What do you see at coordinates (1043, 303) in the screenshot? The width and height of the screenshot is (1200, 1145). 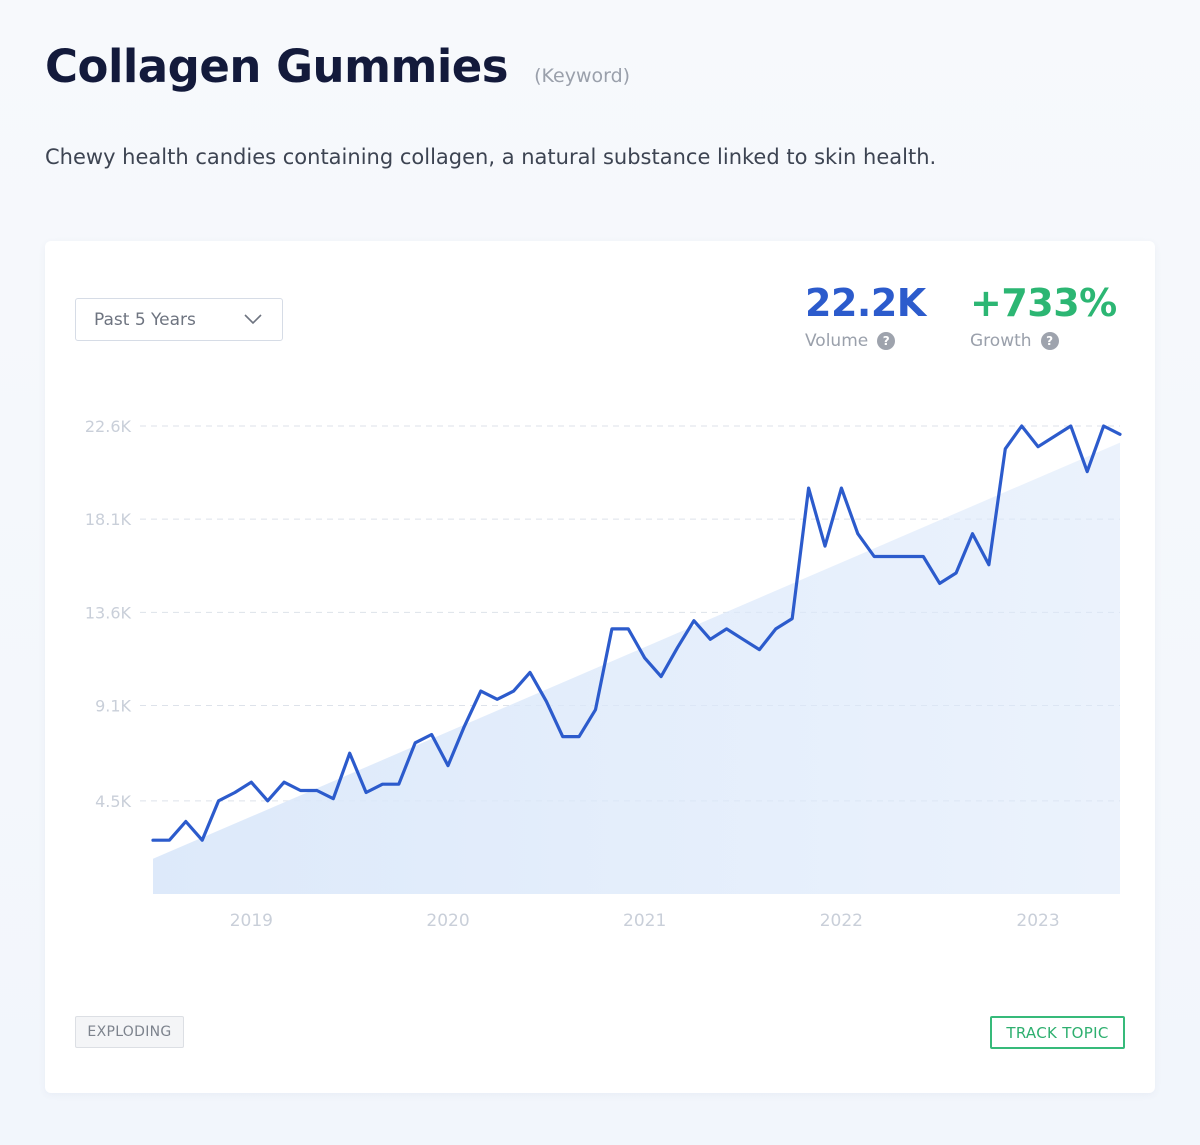 I see `growth-value: +733%` at bounding box center [1043, 303].